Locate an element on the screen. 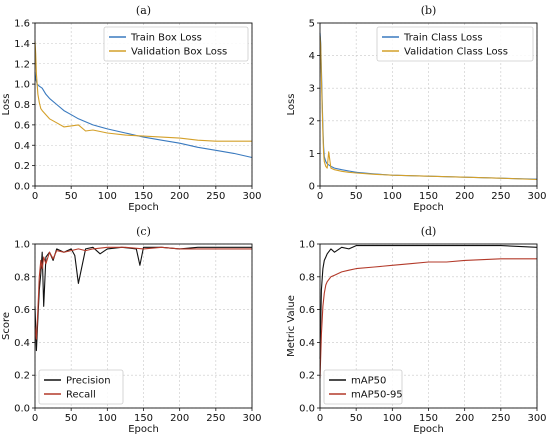  legend-label: Train Class Loss is located at coordinates (443, 38).